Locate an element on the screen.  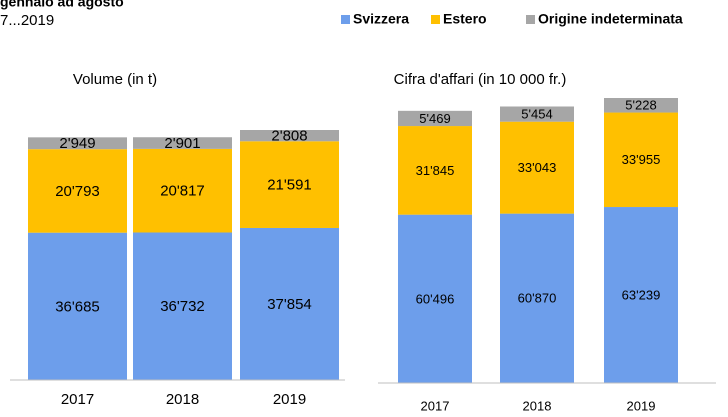
chart-title: Cifra d'affari (in 10 000 fr.) is located at coordinates (480, 79).